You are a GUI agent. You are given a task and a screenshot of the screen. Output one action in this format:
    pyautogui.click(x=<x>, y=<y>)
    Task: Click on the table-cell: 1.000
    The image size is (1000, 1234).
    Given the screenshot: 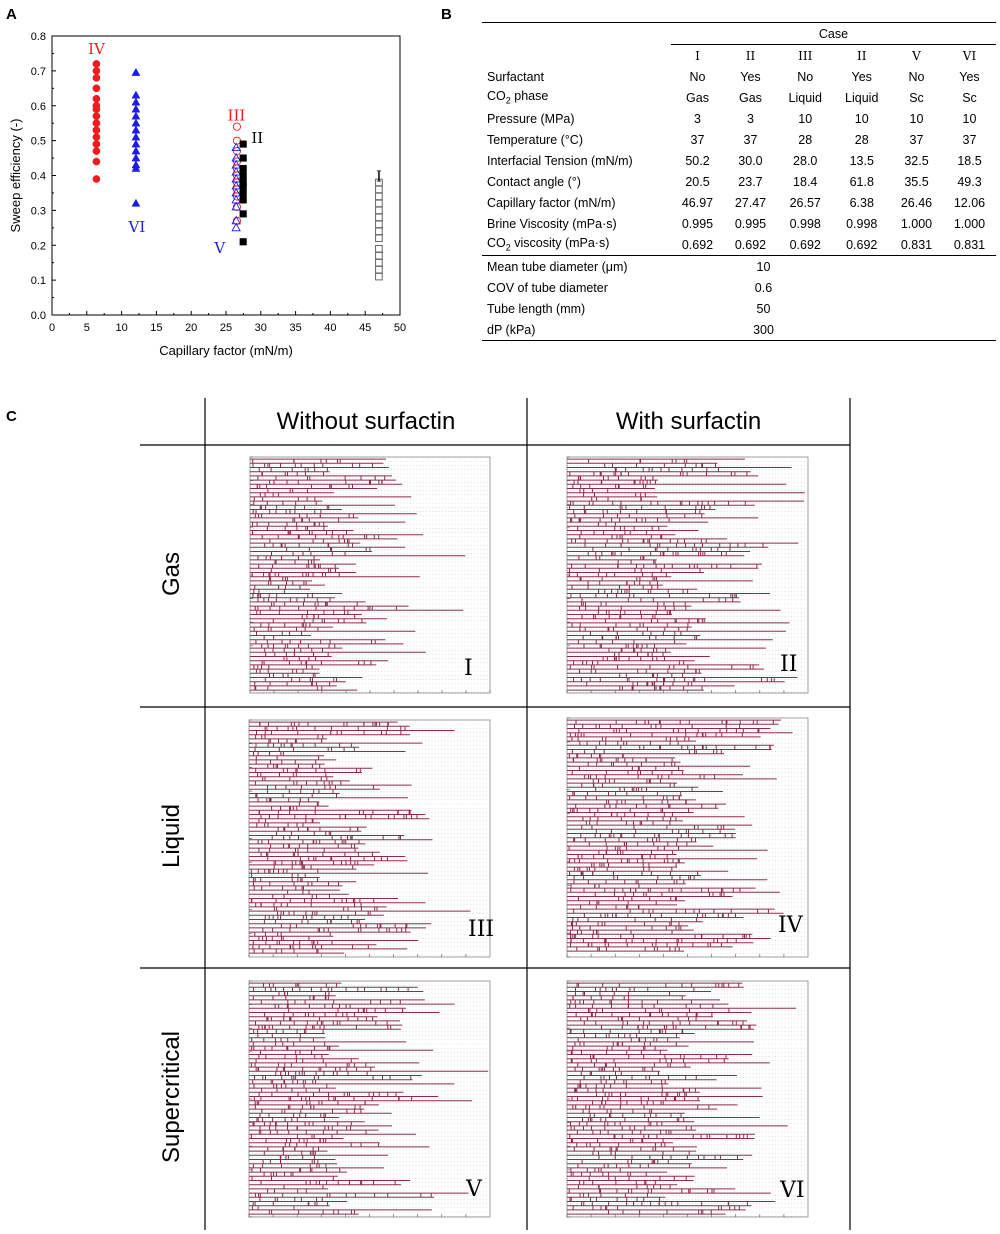 What is the action you would take?
    pyautogui.click(x=969, y=223)
    